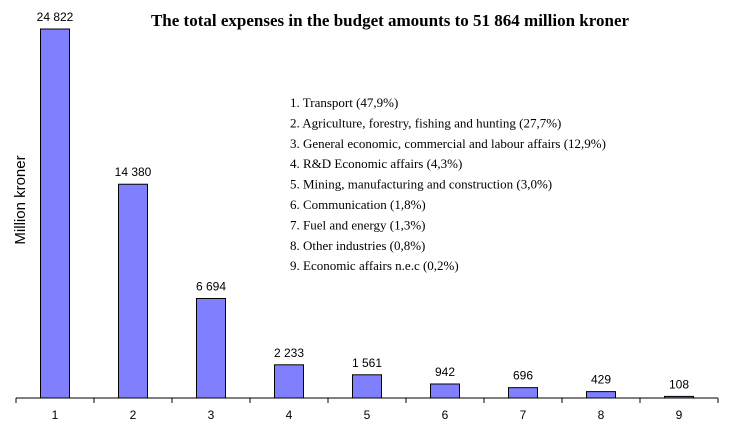 The height and width of the screenshot is (434, 733). Describe the element at coordinates (133, 172) in the screenshot. I see `value-label-2: 14 380` at that location.